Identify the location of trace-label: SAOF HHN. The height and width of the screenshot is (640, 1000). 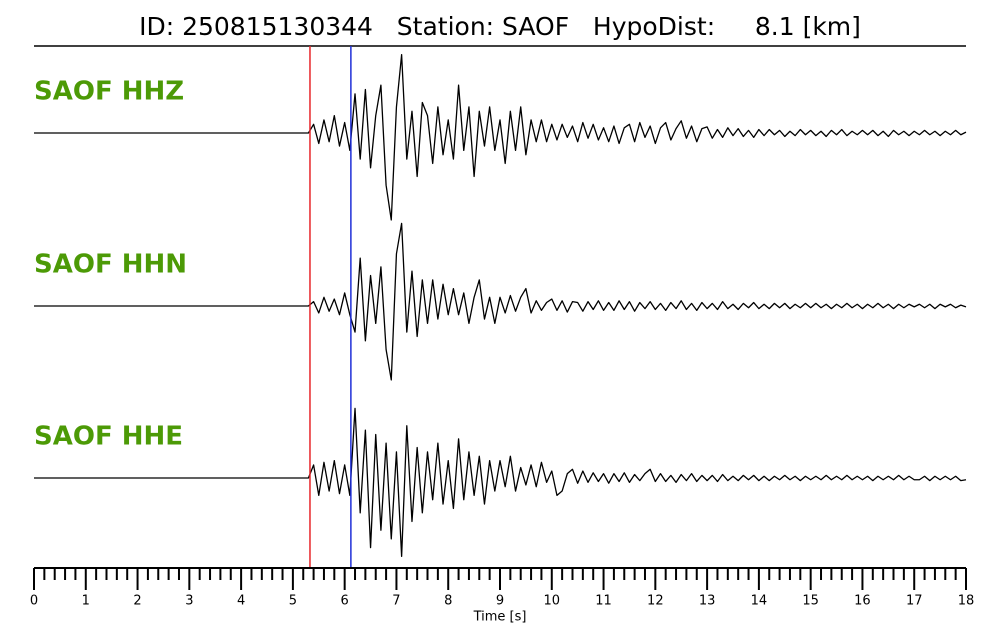
(110, 265).